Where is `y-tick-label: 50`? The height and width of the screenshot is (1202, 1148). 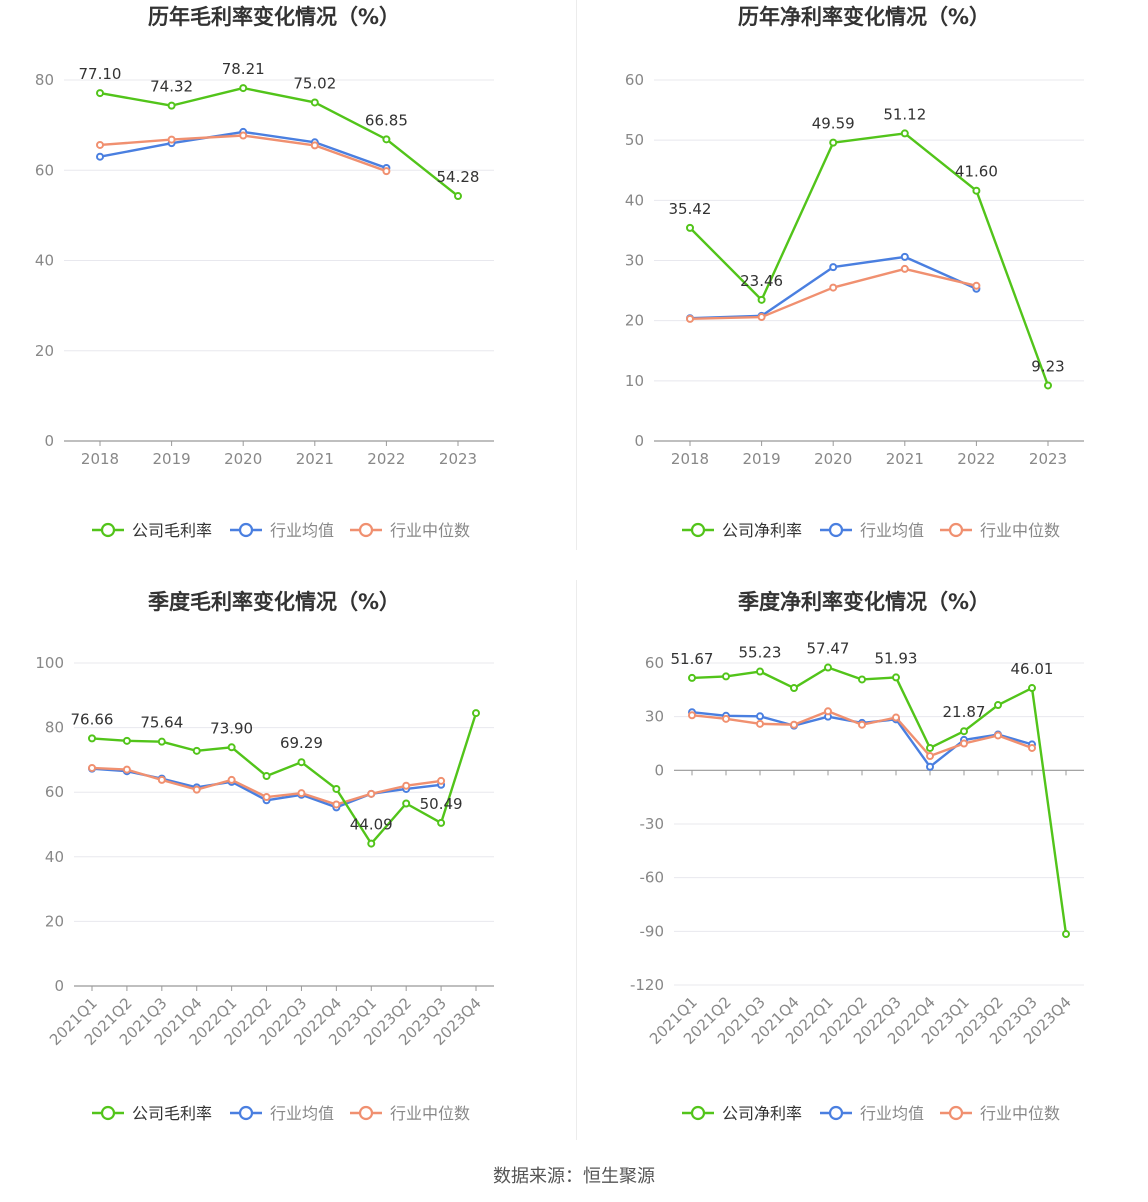 y-tick-label: 50 is located at coordinates (634, 140).